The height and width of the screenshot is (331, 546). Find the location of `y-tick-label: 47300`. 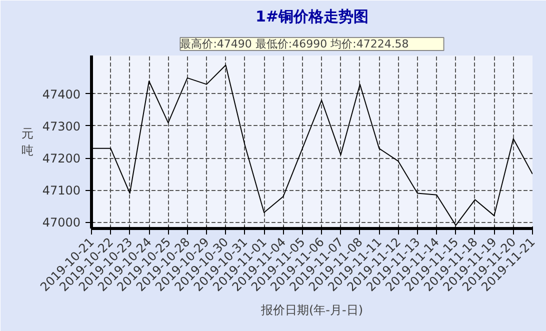

y-tick-label: 47300 is located at coordinates (61, 126).